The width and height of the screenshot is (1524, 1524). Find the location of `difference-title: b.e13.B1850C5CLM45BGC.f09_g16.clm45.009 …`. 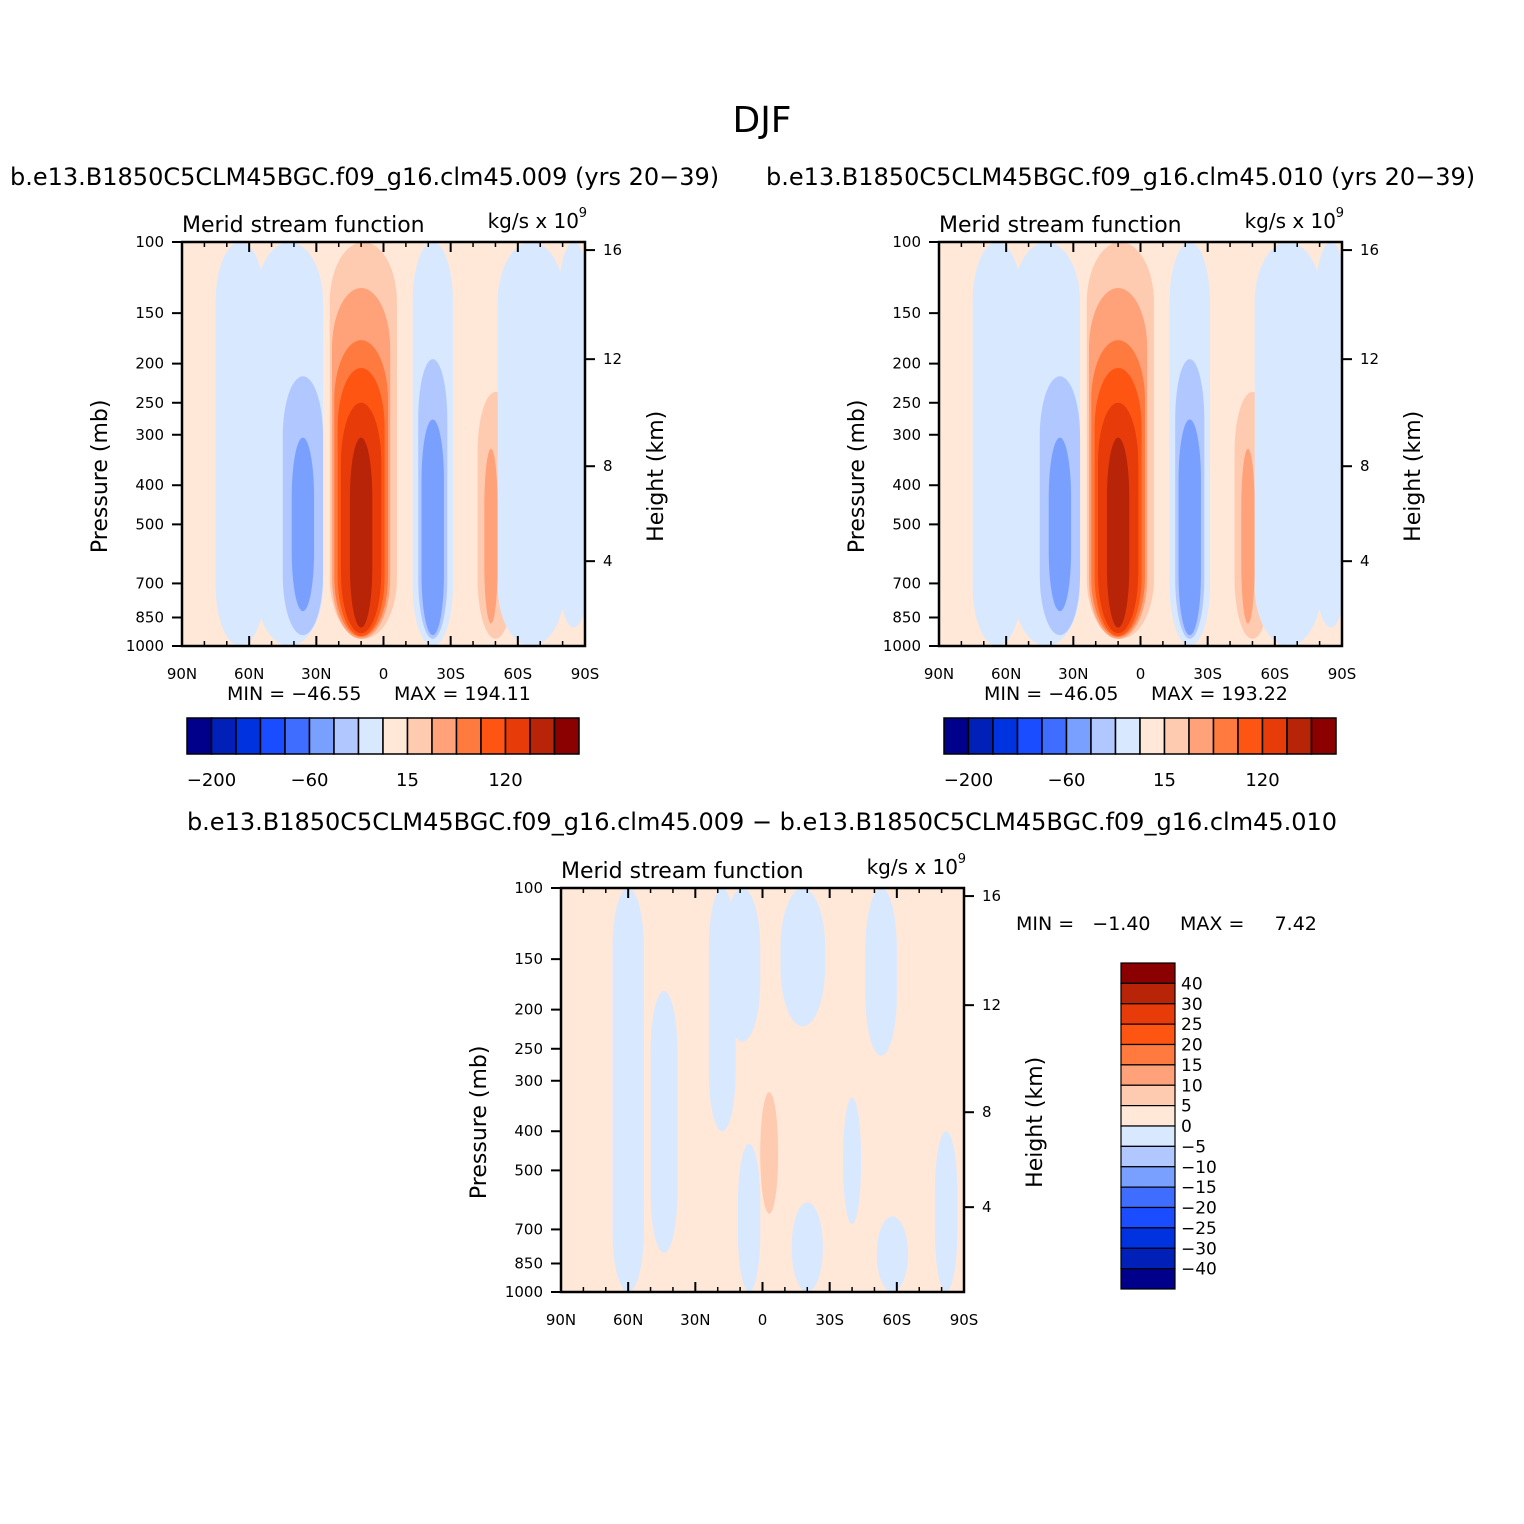

difference-title: b.e13.B1850C5CLM45BGC.f09_g16.clm45.009 … is located at coordinates (762, 822).